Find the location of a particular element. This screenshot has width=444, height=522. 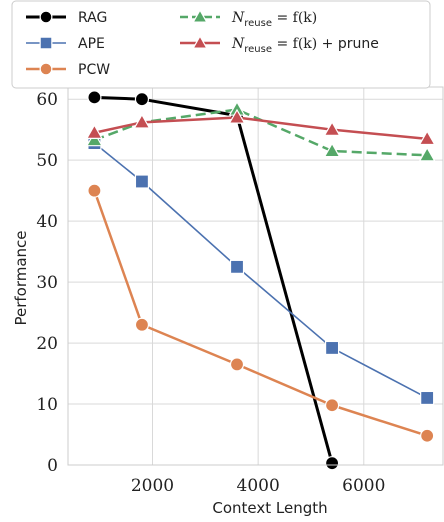

y-tick-label-0: 0 is located at coordinates (52, 466).